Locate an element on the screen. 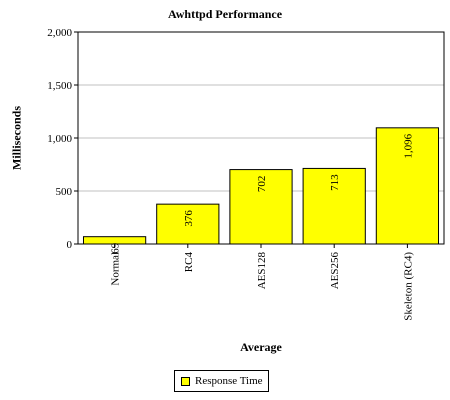  y-axis-ticks: 0 500 1,000 1,500 2,000 is located at coordinates (62, 139).